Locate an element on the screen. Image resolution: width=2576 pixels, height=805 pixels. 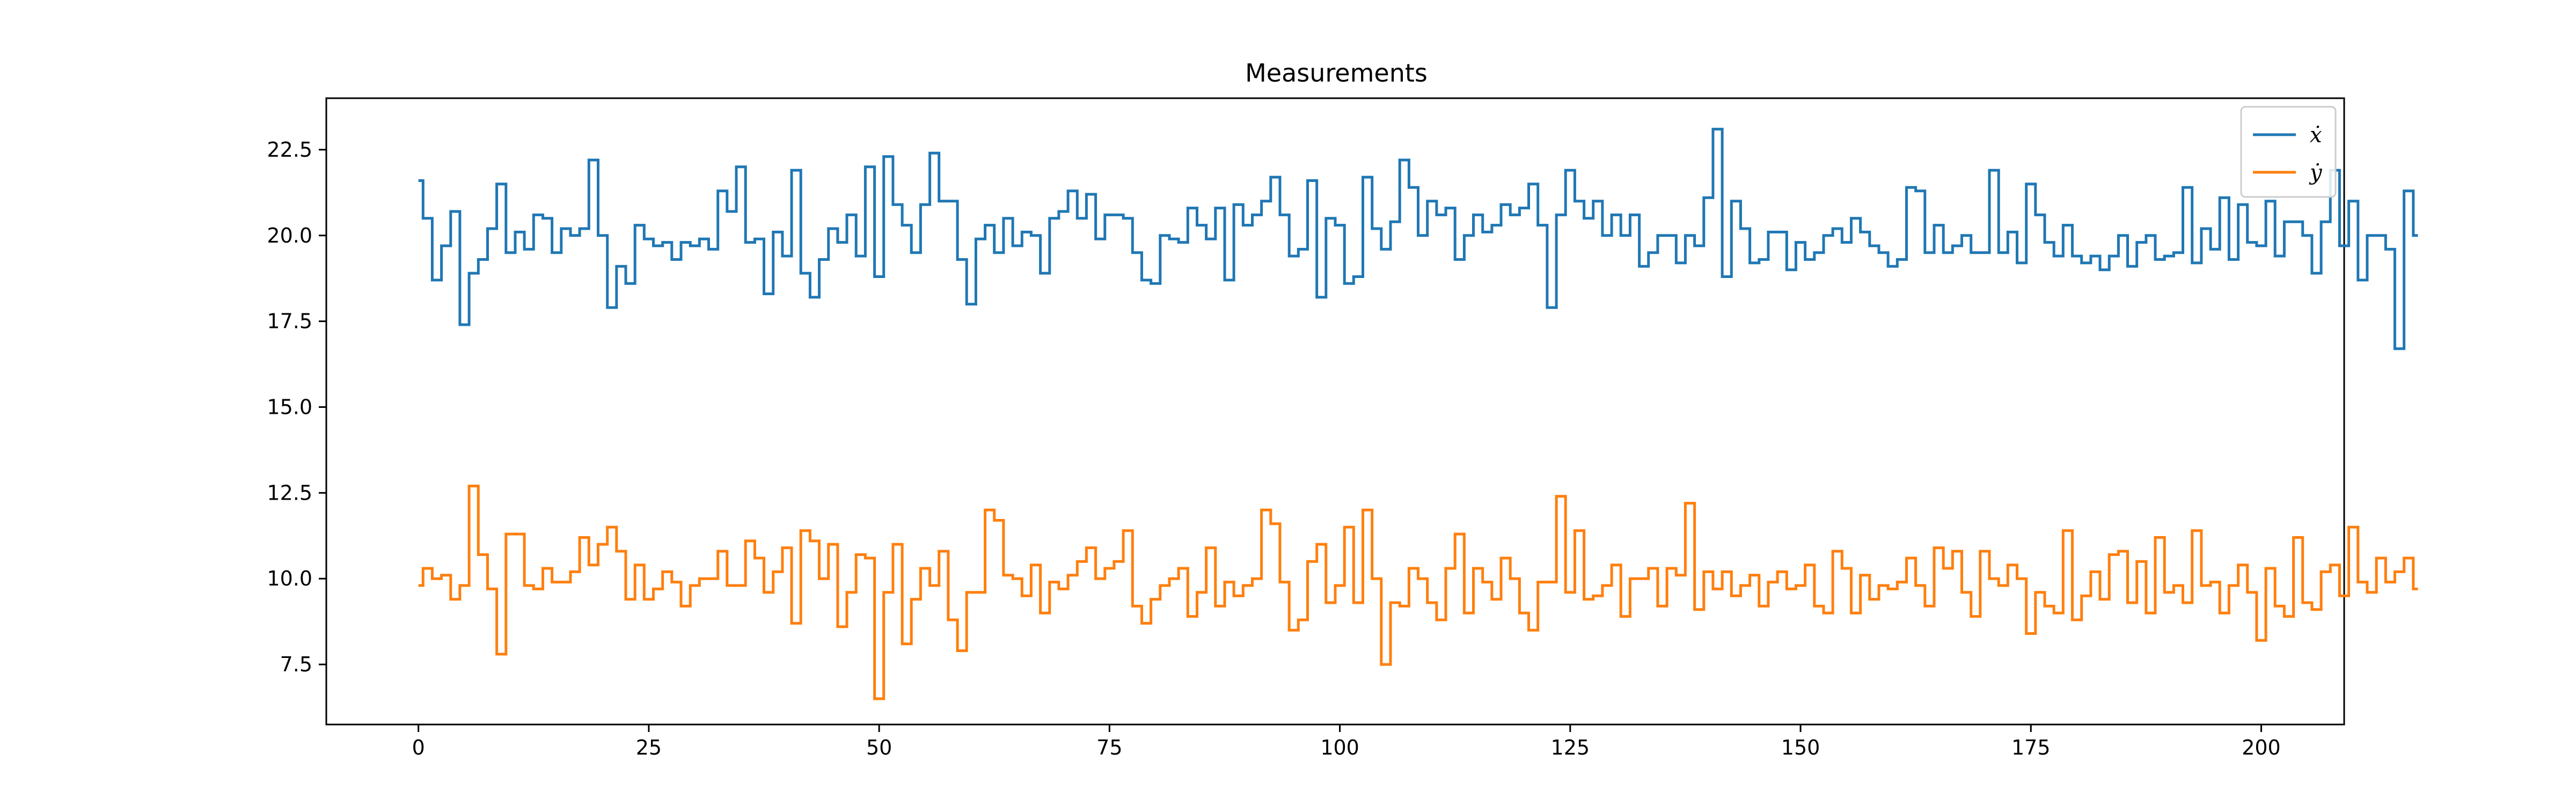
x-tick-label: 100 is located at coordinates (1339, 747).